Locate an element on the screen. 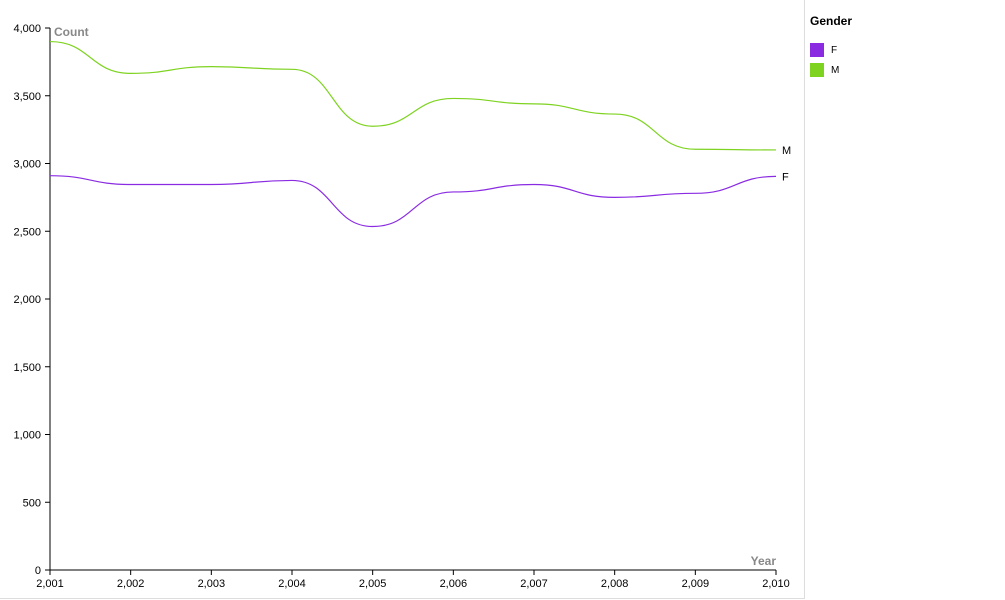 The width and height of the screenshot is (1005, 600). y-axis-title: Count is located at coordinates (71, 32).